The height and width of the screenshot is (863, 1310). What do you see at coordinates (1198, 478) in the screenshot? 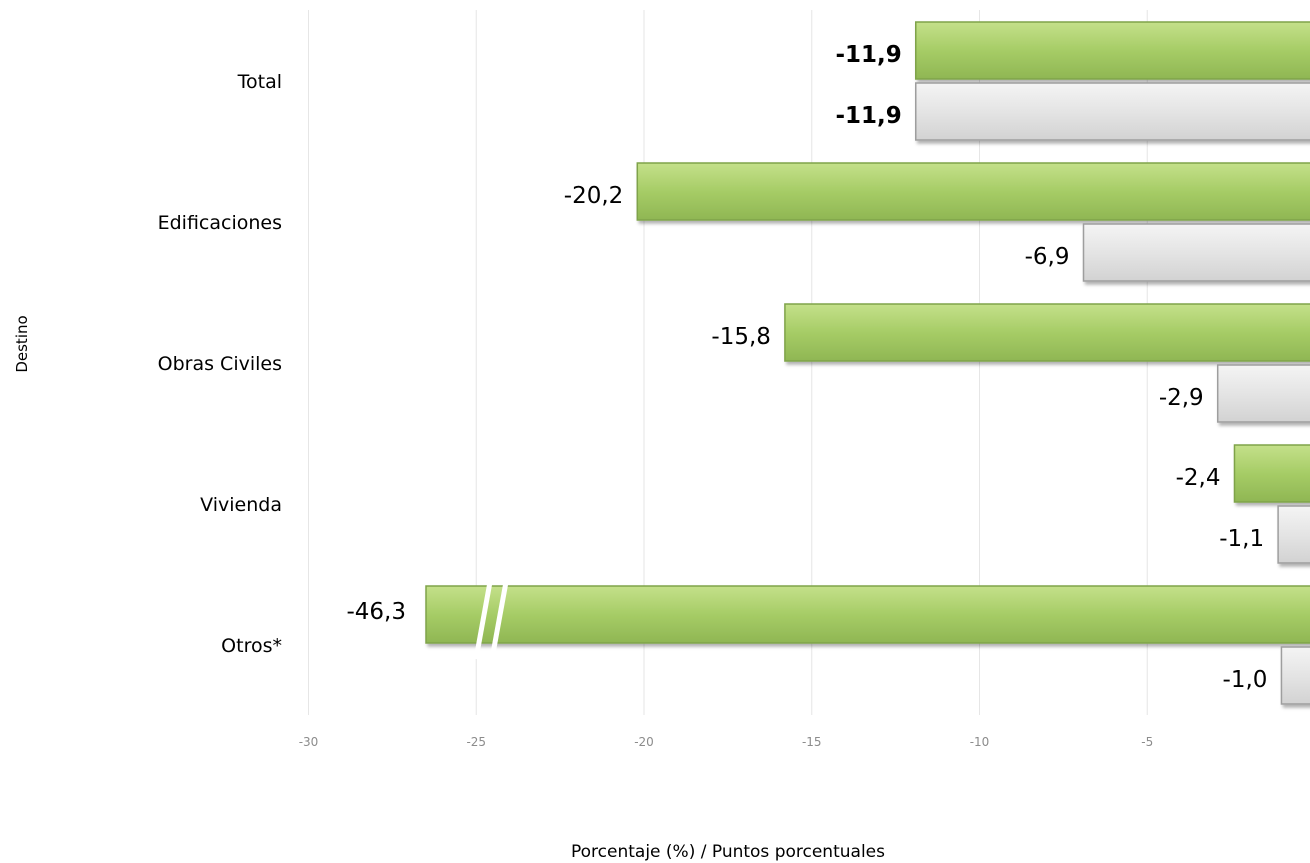
I see `data-label: -2,4` at bounding box center [1198, 478].